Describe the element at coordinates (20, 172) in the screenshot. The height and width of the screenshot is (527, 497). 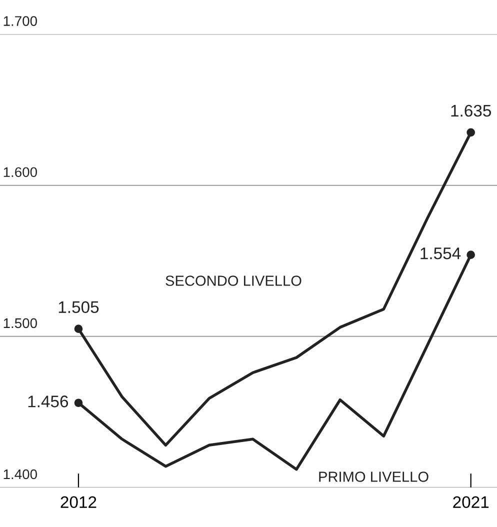
I see `y-tick-label: 1.600` at that location.